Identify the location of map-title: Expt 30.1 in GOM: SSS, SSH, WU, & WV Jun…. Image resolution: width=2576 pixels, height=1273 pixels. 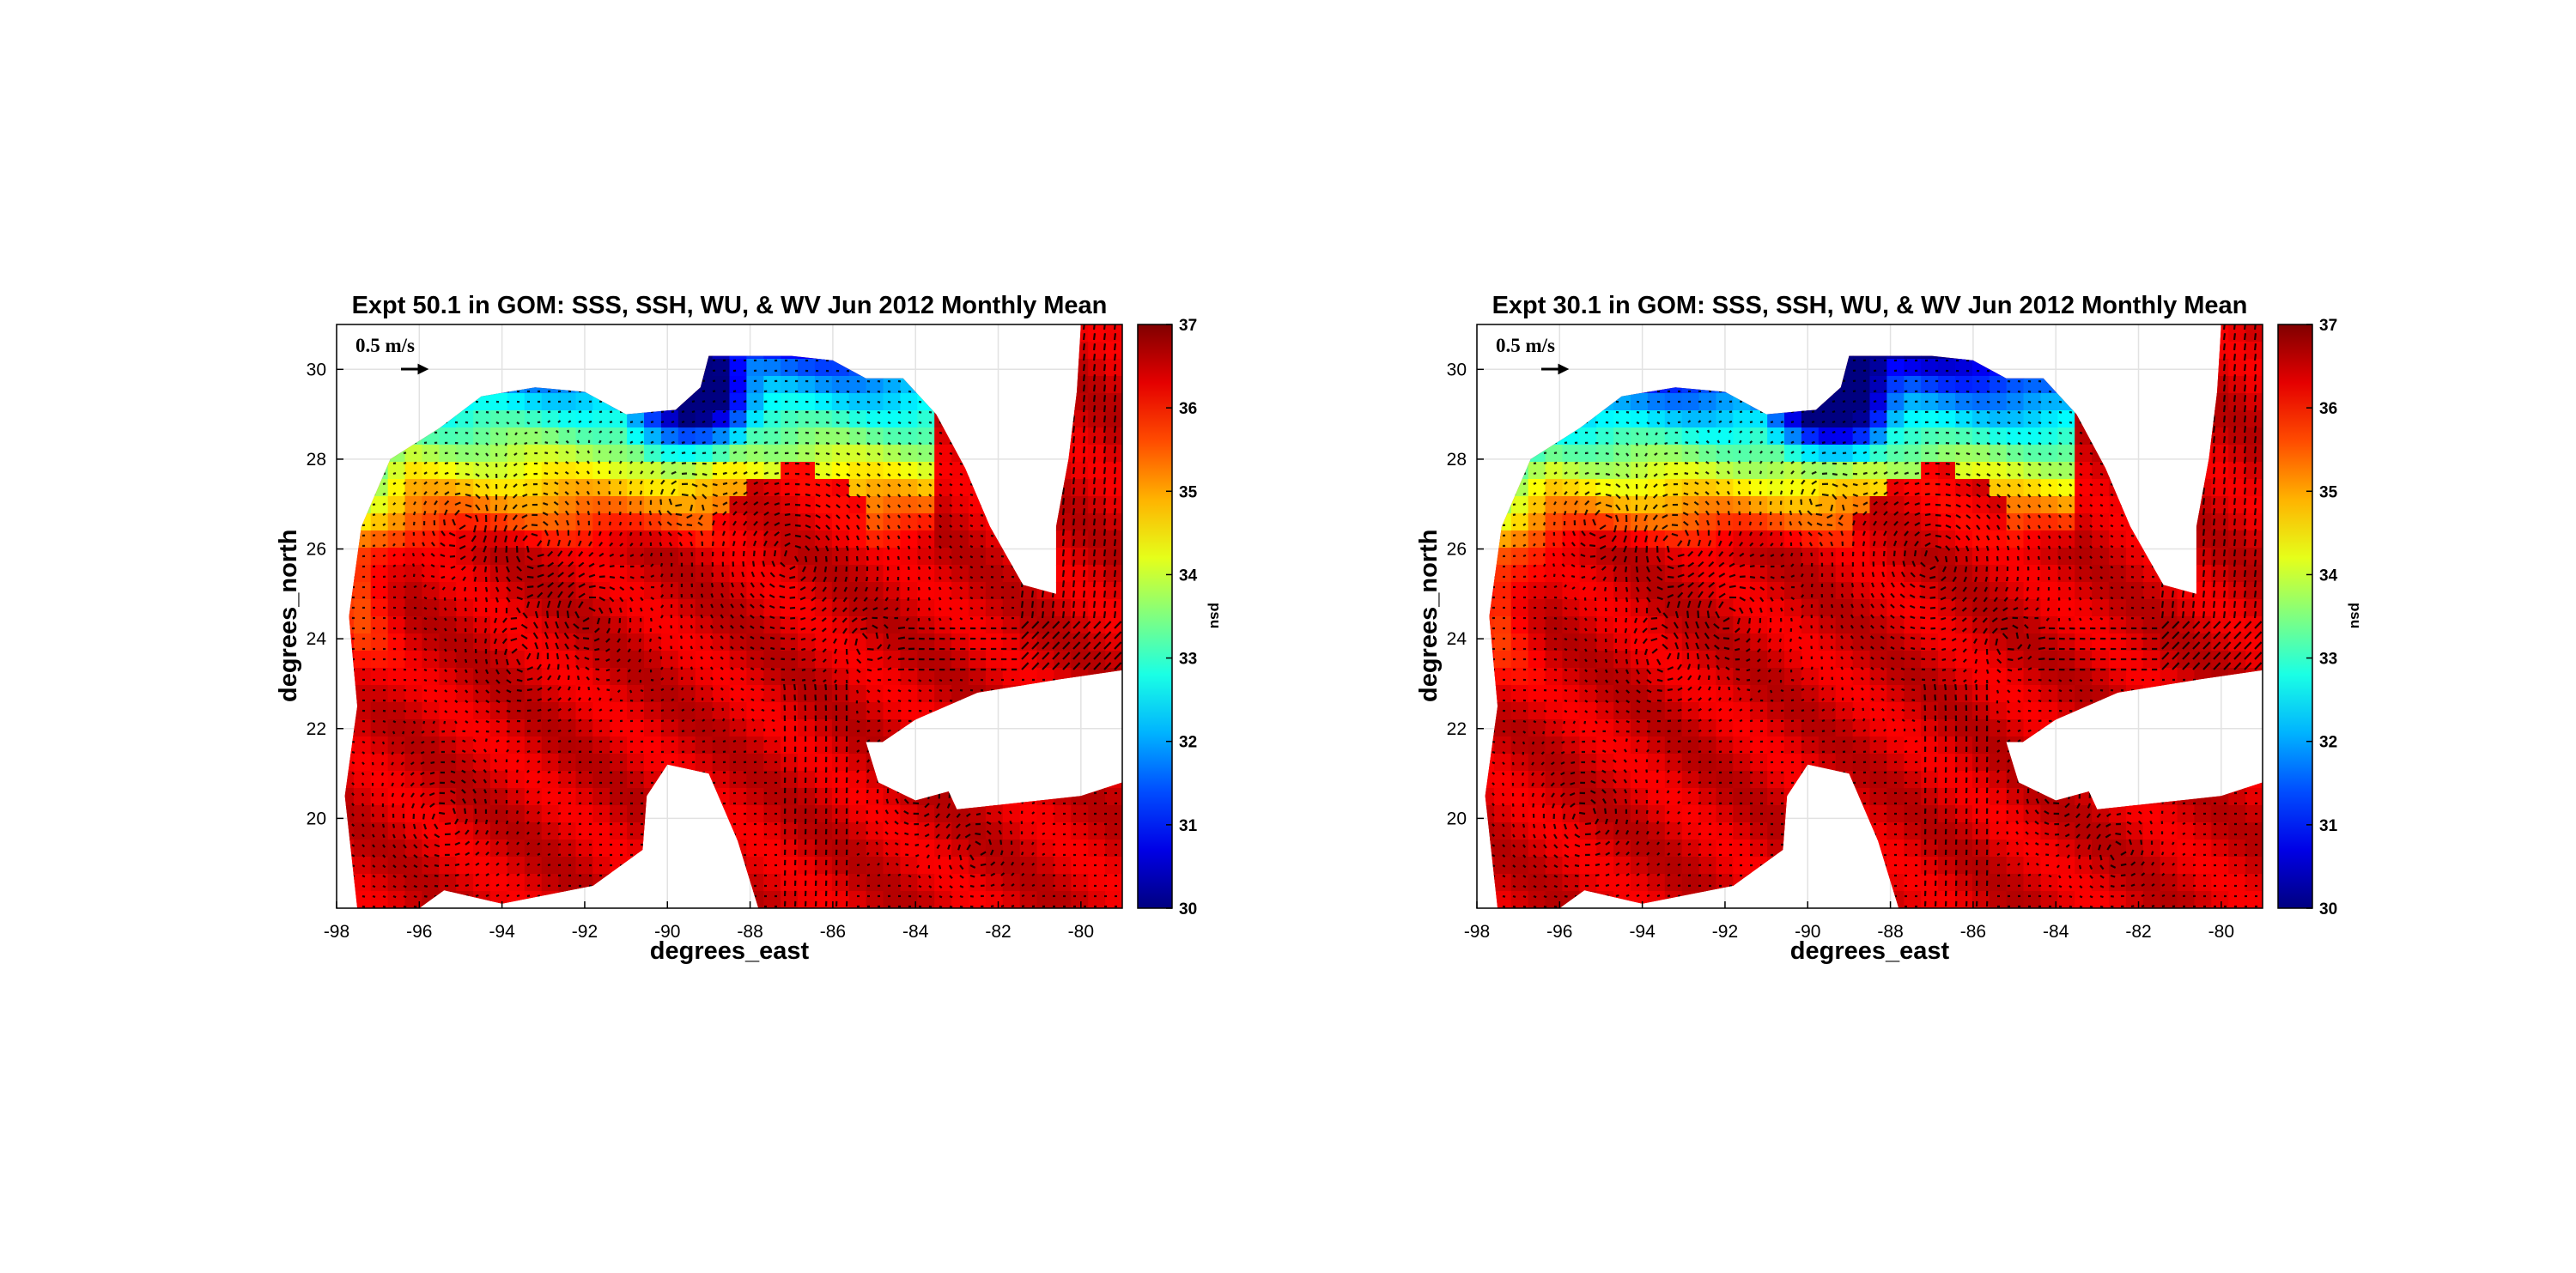
(1870, 306).